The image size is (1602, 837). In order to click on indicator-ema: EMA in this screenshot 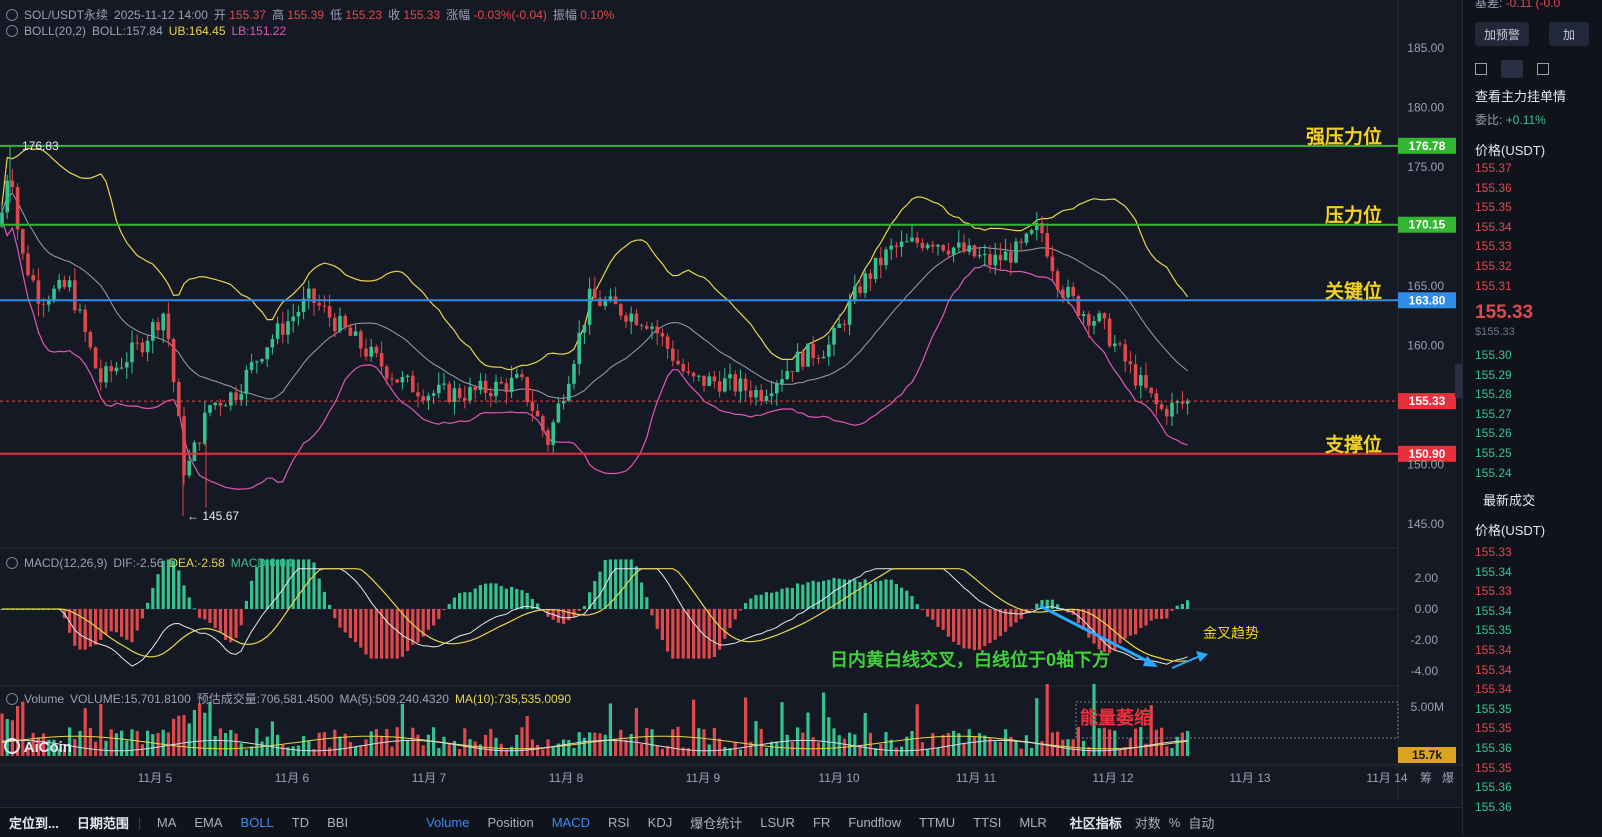, I will do `click(208, 822)`.